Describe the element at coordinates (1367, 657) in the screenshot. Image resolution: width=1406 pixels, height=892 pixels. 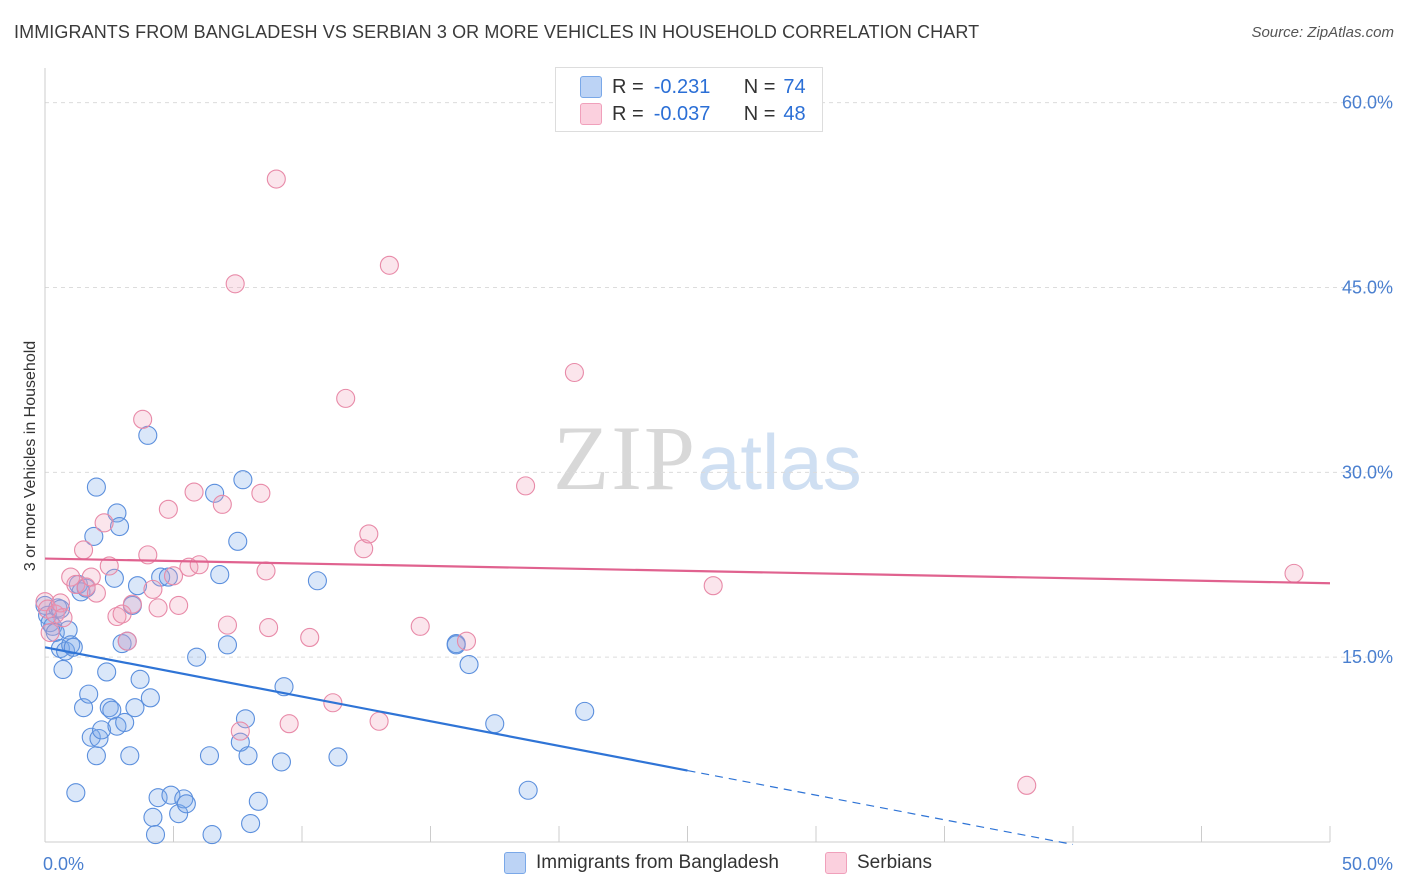
I see `y-tick-label: 15.0%` at that location.